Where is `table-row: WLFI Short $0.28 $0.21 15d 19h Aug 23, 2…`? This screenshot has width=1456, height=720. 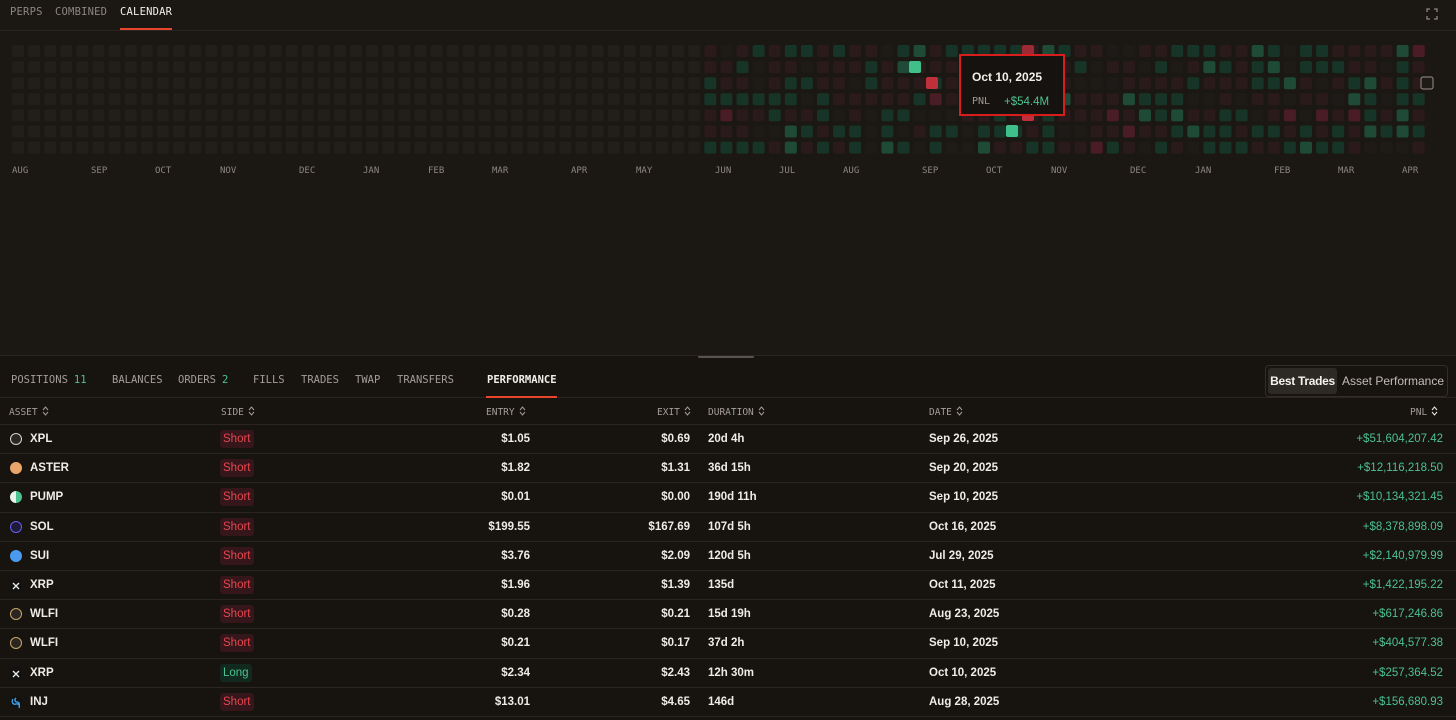
table-row: WLFI Short $0.28 $0.21 15d 19h Aug 23, 2… is located at coordinates (728, 615).